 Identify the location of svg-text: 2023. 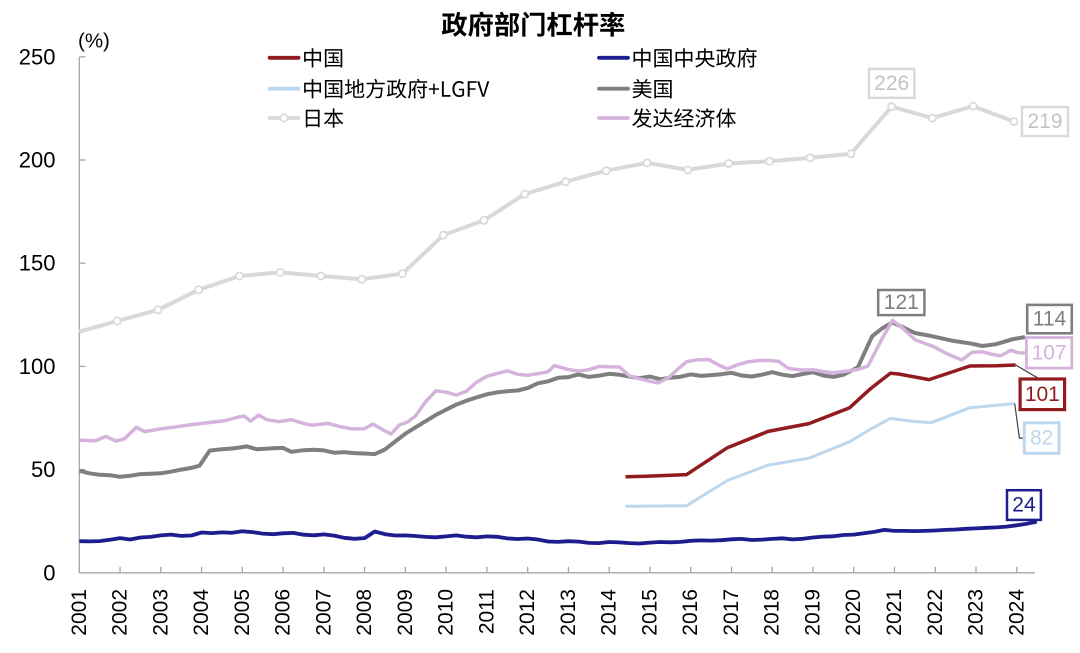
(976, 612).